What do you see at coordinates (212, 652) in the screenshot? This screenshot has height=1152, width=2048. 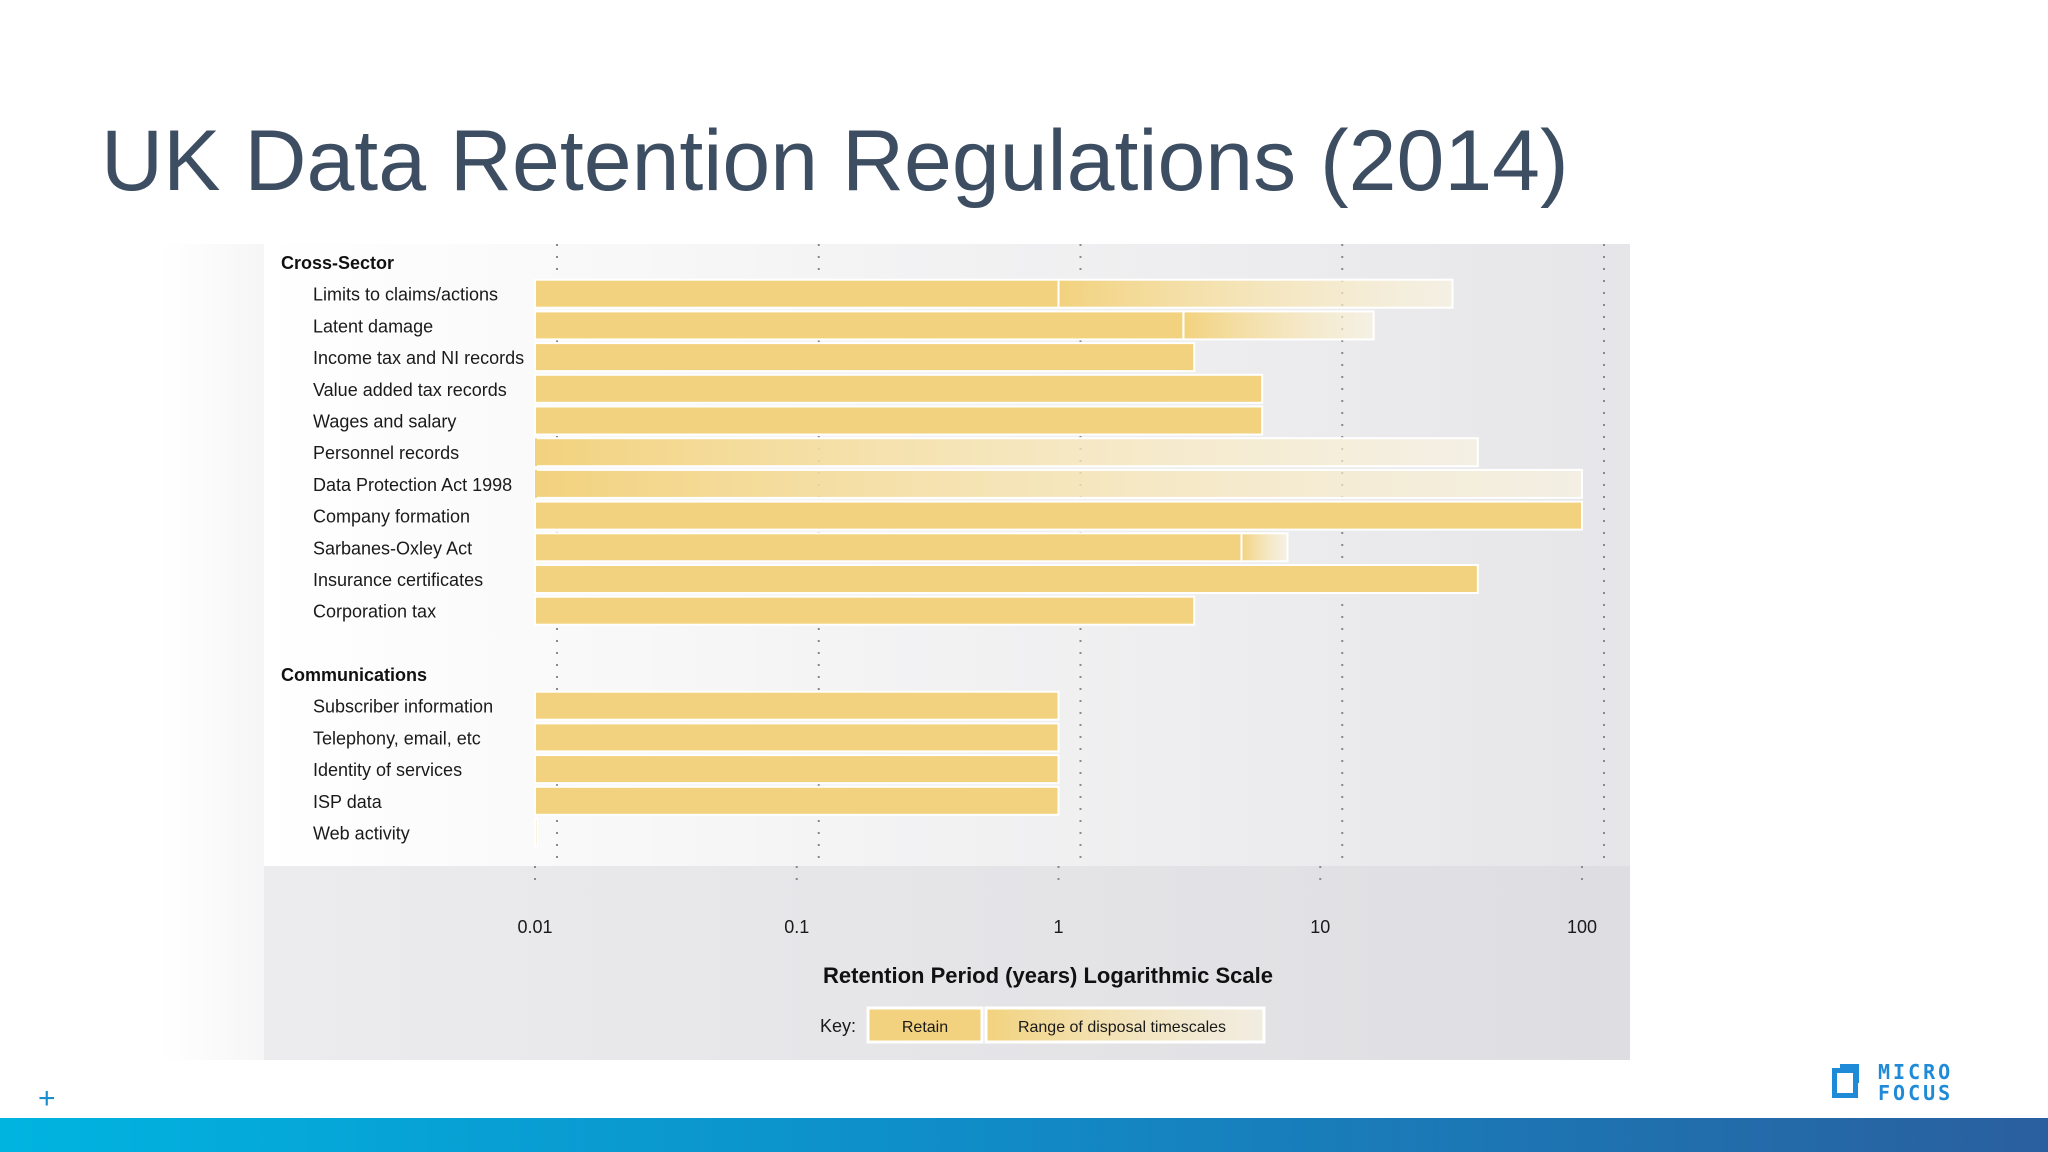 I see `chart-left-fade` at bounding box center [212, 652].